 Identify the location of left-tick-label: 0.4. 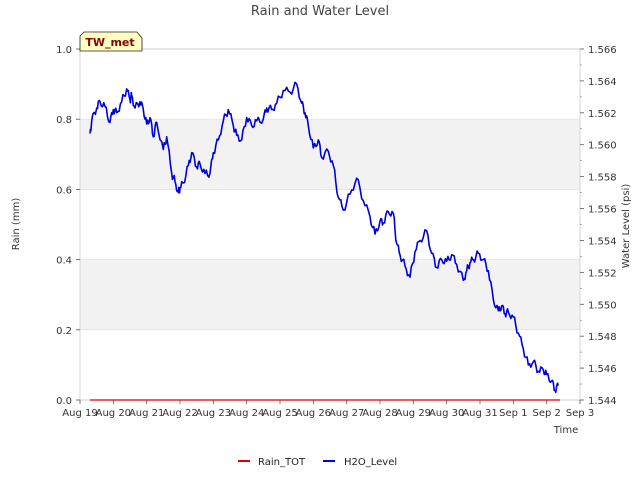
(64, 261).